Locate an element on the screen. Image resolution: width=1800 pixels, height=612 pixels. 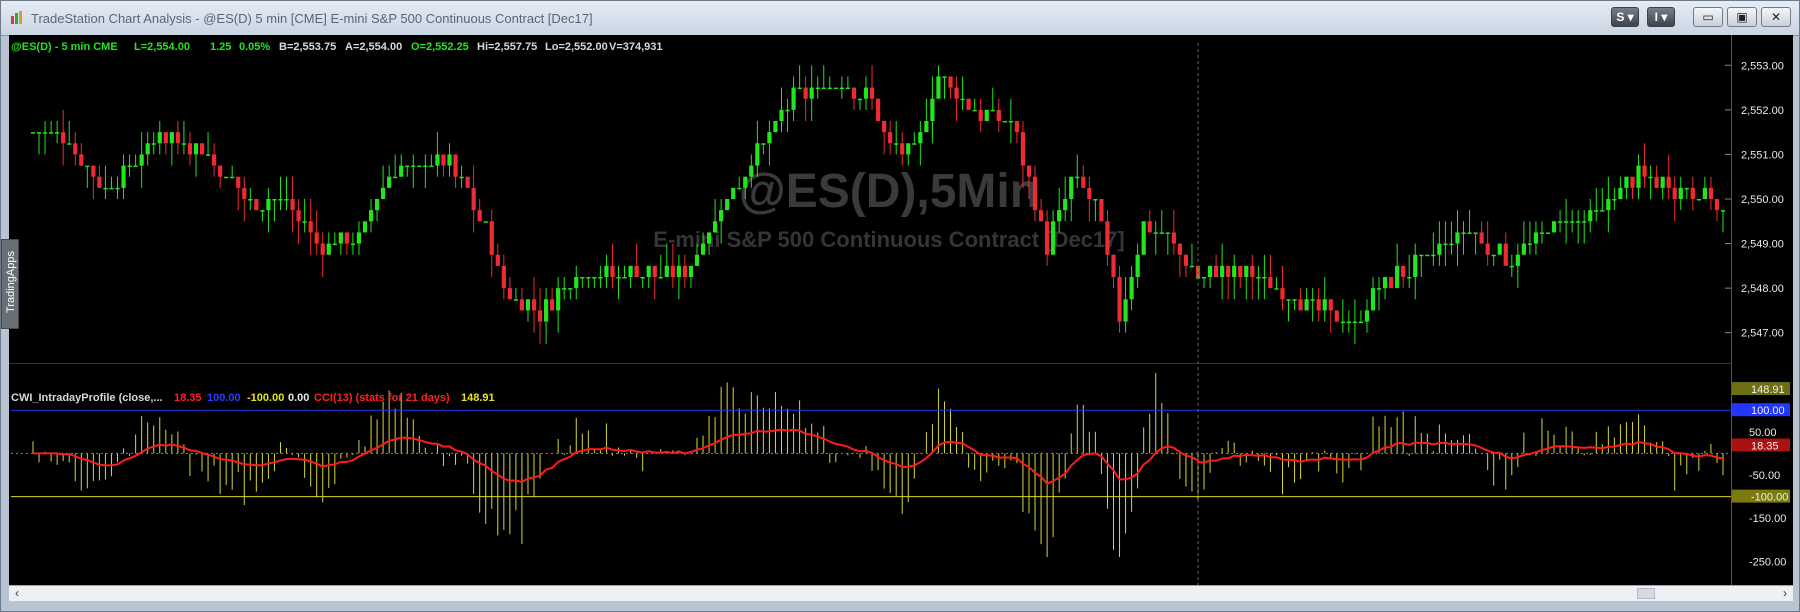
minimize-button: ▭ is located at coordinates (1708, 17).